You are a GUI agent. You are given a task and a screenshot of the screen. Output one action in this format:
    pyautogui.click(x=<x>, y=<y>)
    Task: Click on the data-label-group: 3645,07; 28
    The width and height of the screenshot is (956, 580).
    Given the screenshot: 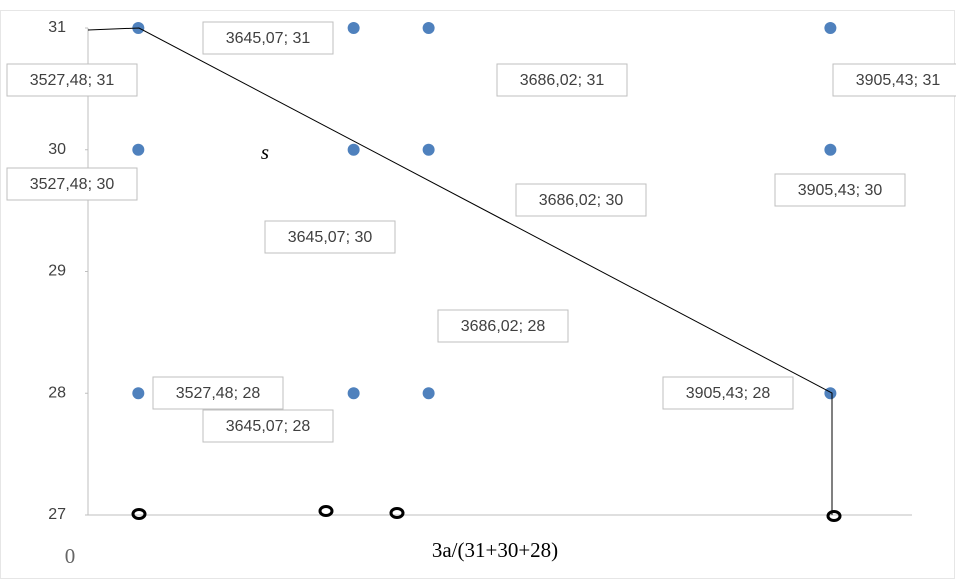 What is the action you would take?
    pyautogui.click(x=268, y=426)
    